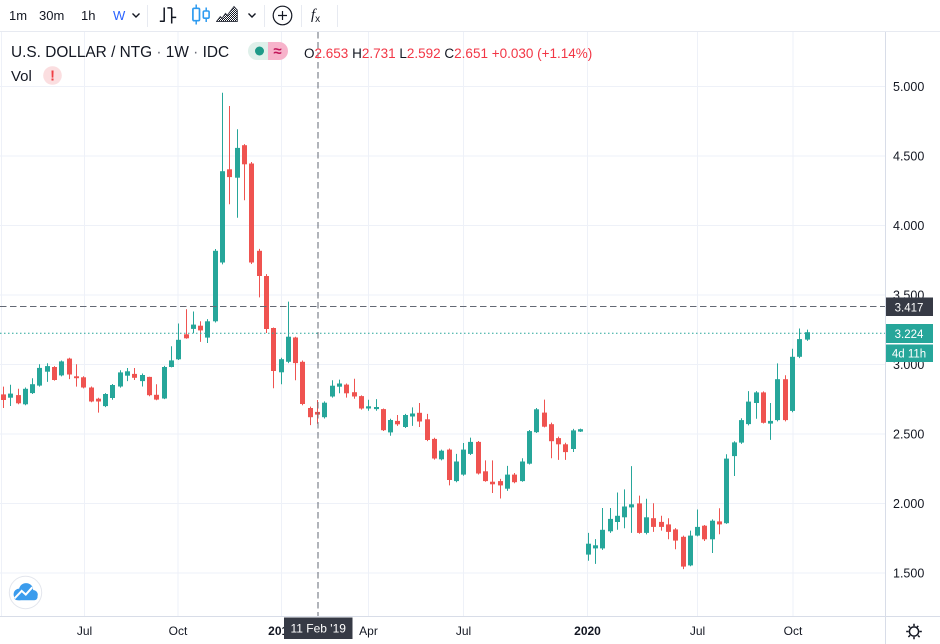 The image size is (940, 644). I want to click on svg-text: 4d 11h, so click(909, 355).